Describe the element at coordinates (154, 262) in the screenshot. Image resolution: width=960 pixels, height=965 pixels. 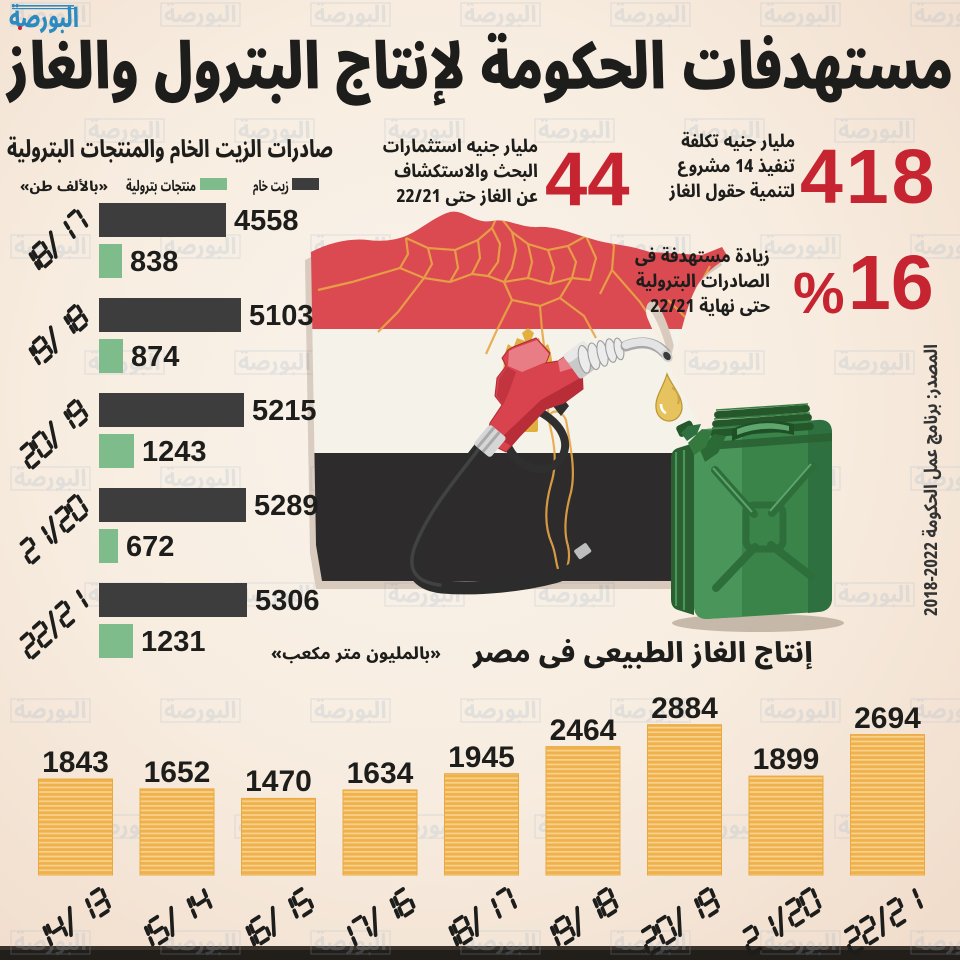
I see `svg-text: 838` at that location.